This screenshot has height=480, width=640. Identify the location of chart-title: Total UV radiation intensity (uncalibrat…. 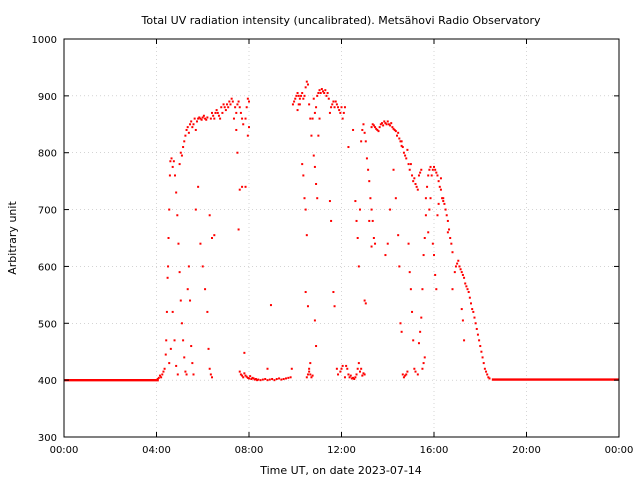
(341, 20).